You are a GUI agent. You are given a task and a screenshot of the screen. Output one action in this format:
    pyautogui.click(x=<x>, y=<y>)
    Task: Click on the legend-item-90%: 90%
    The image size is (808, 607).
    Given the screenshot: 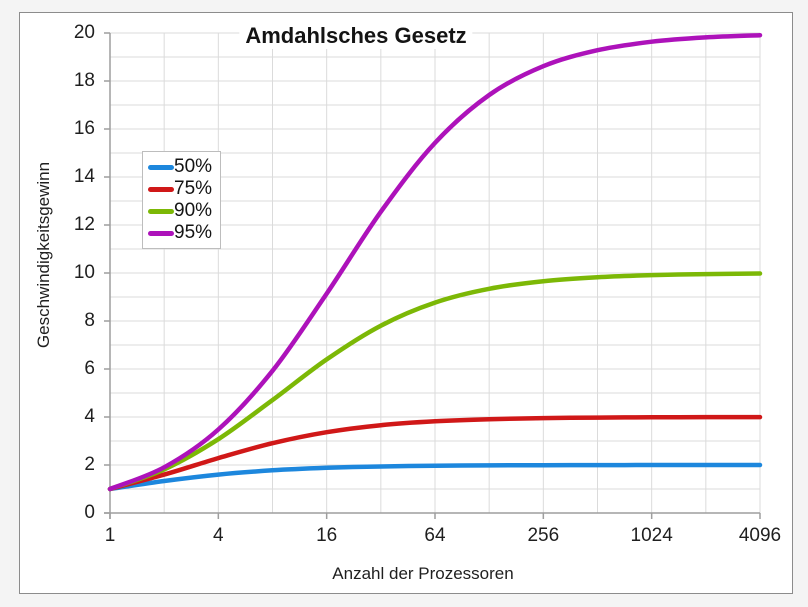 What is the action you would take?
    pyautogui.click(x=184, y=211)
    